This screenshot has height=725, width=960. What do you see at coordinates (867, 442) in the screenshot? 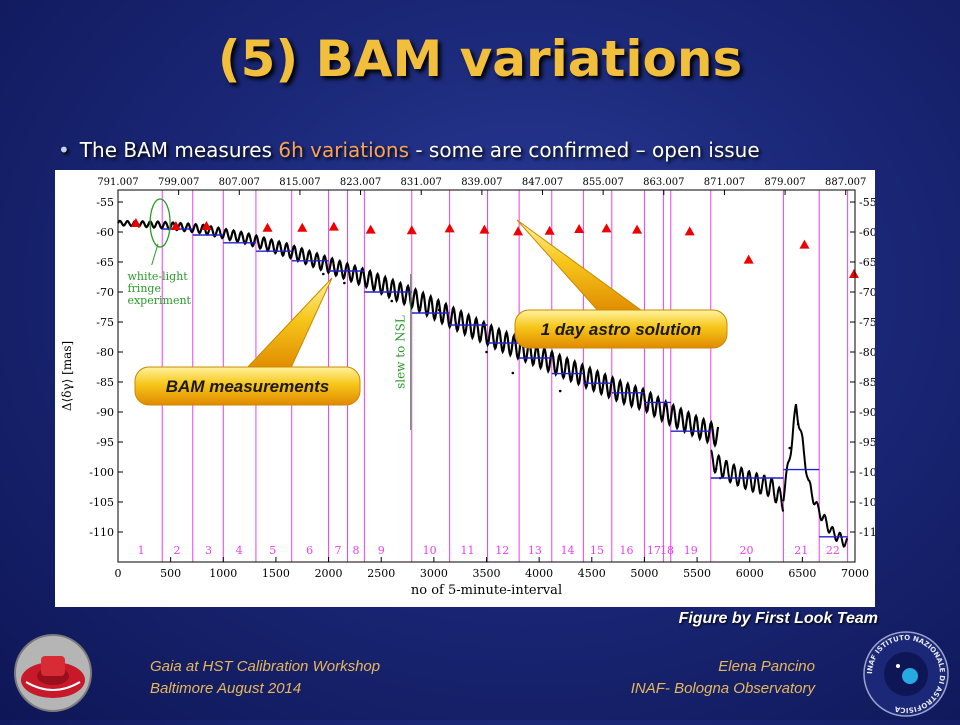
I see `y-tick-label-right: -95` at bounding box center [867, 442].